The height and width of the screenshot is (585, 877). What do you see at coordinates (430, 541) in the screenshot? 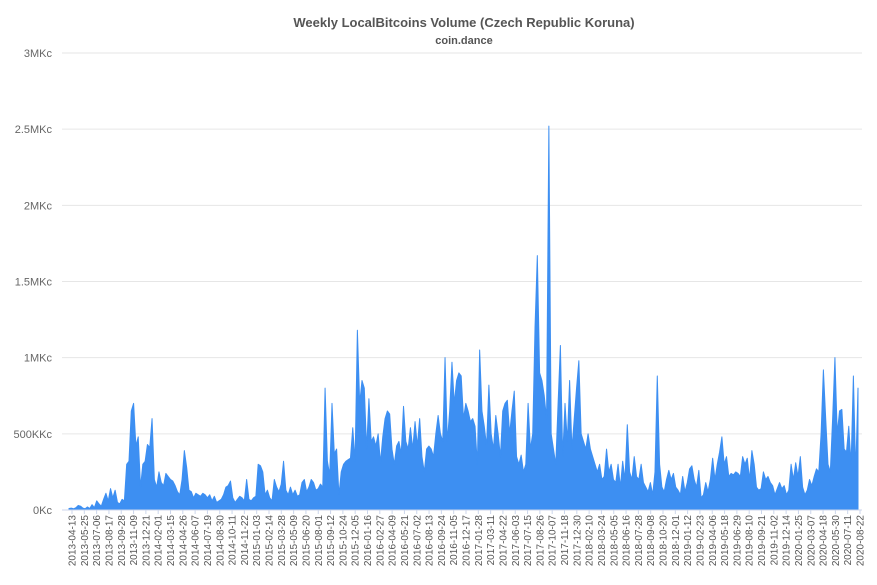
I see `x-tick-label: 2016-08-13` at bounding box center [430, 541].